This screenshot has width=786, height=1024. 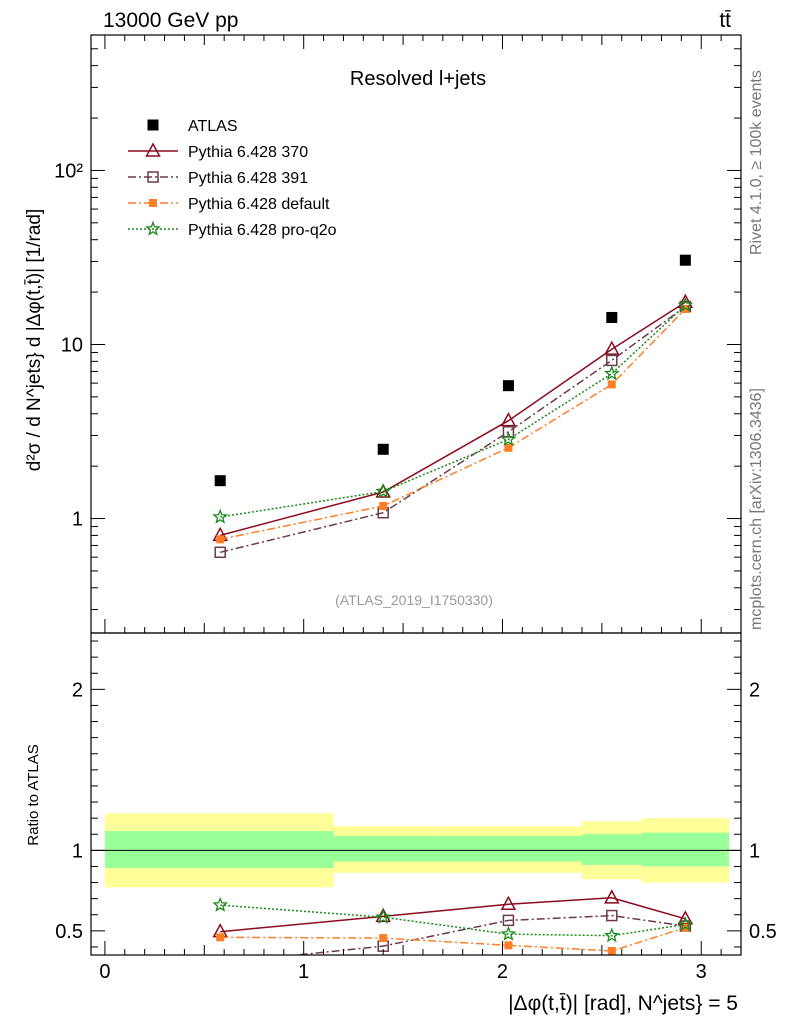 What do you see at coordinates (754, 690) in the screenshot?
I see `ratio-y-tick-label-right: 2` at bounding box center [754, 690].